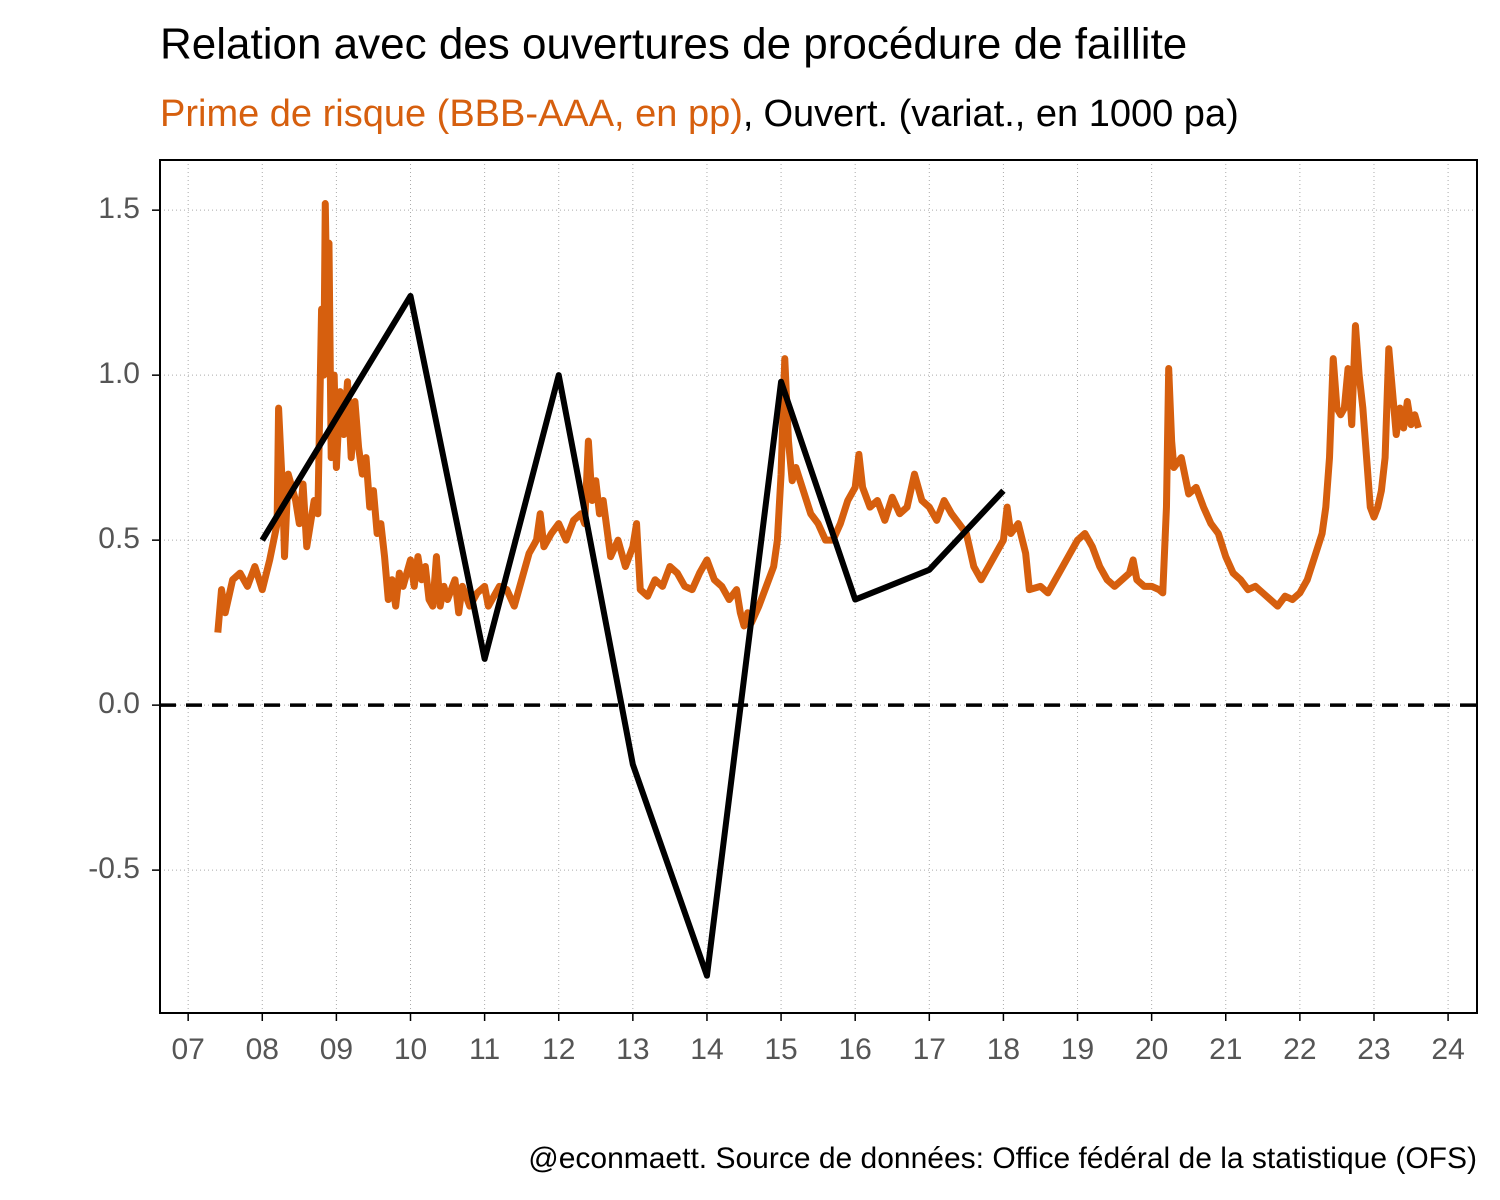 This screenshot has height=1200, width=1500. I want to click on x-tick-label: 15, so click(780, 1049).